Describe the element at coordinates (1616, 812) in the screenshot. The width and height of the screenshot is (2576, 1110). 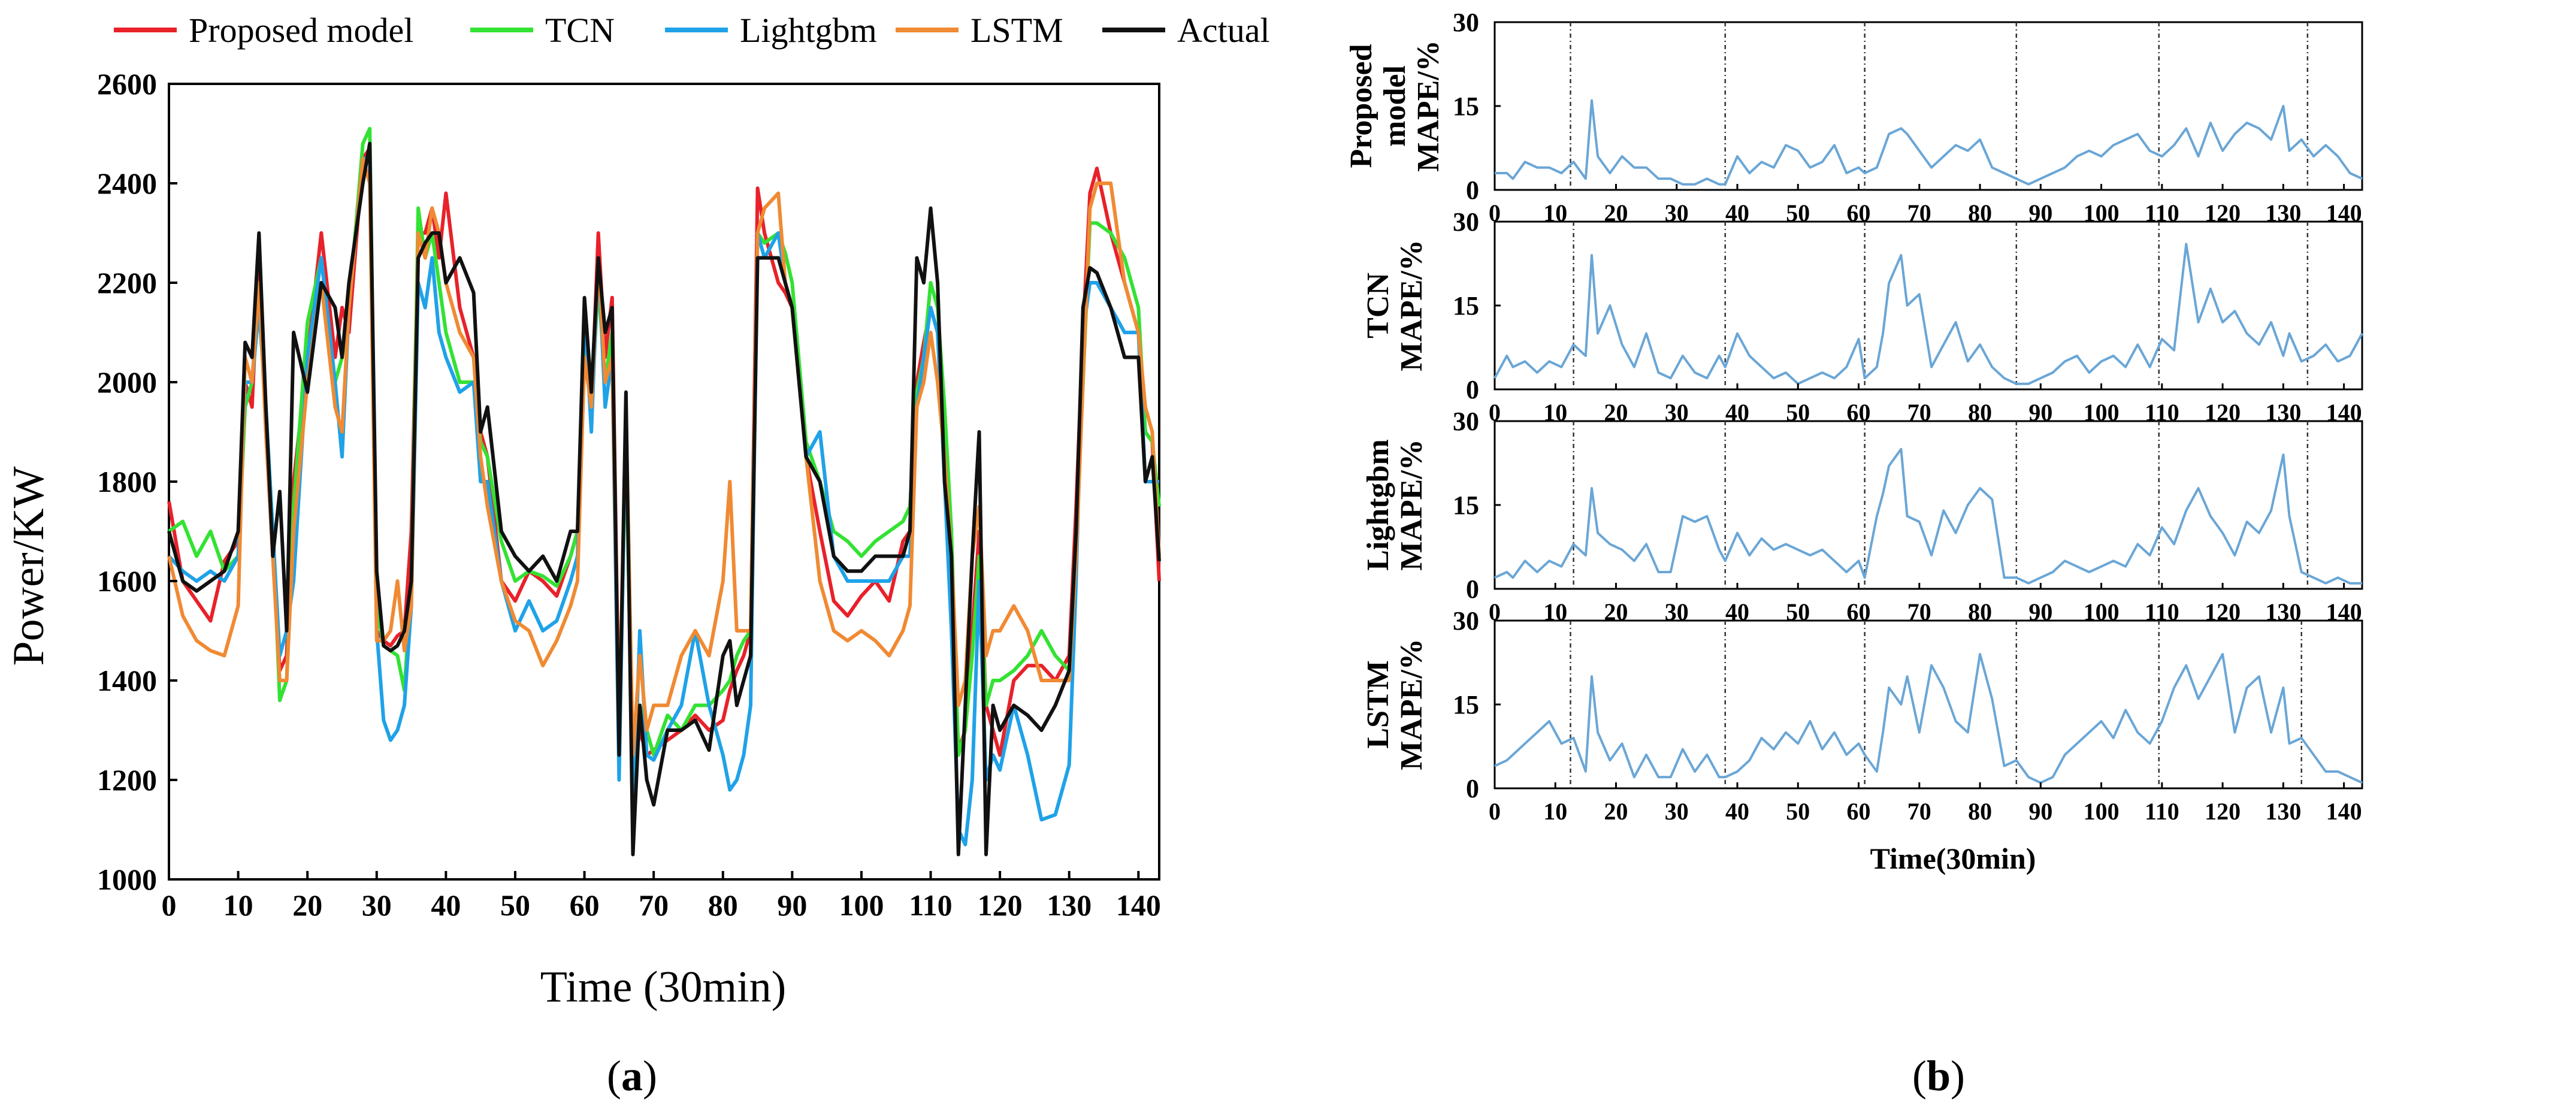
I see `mape-x-tick-label: 20` at that location.